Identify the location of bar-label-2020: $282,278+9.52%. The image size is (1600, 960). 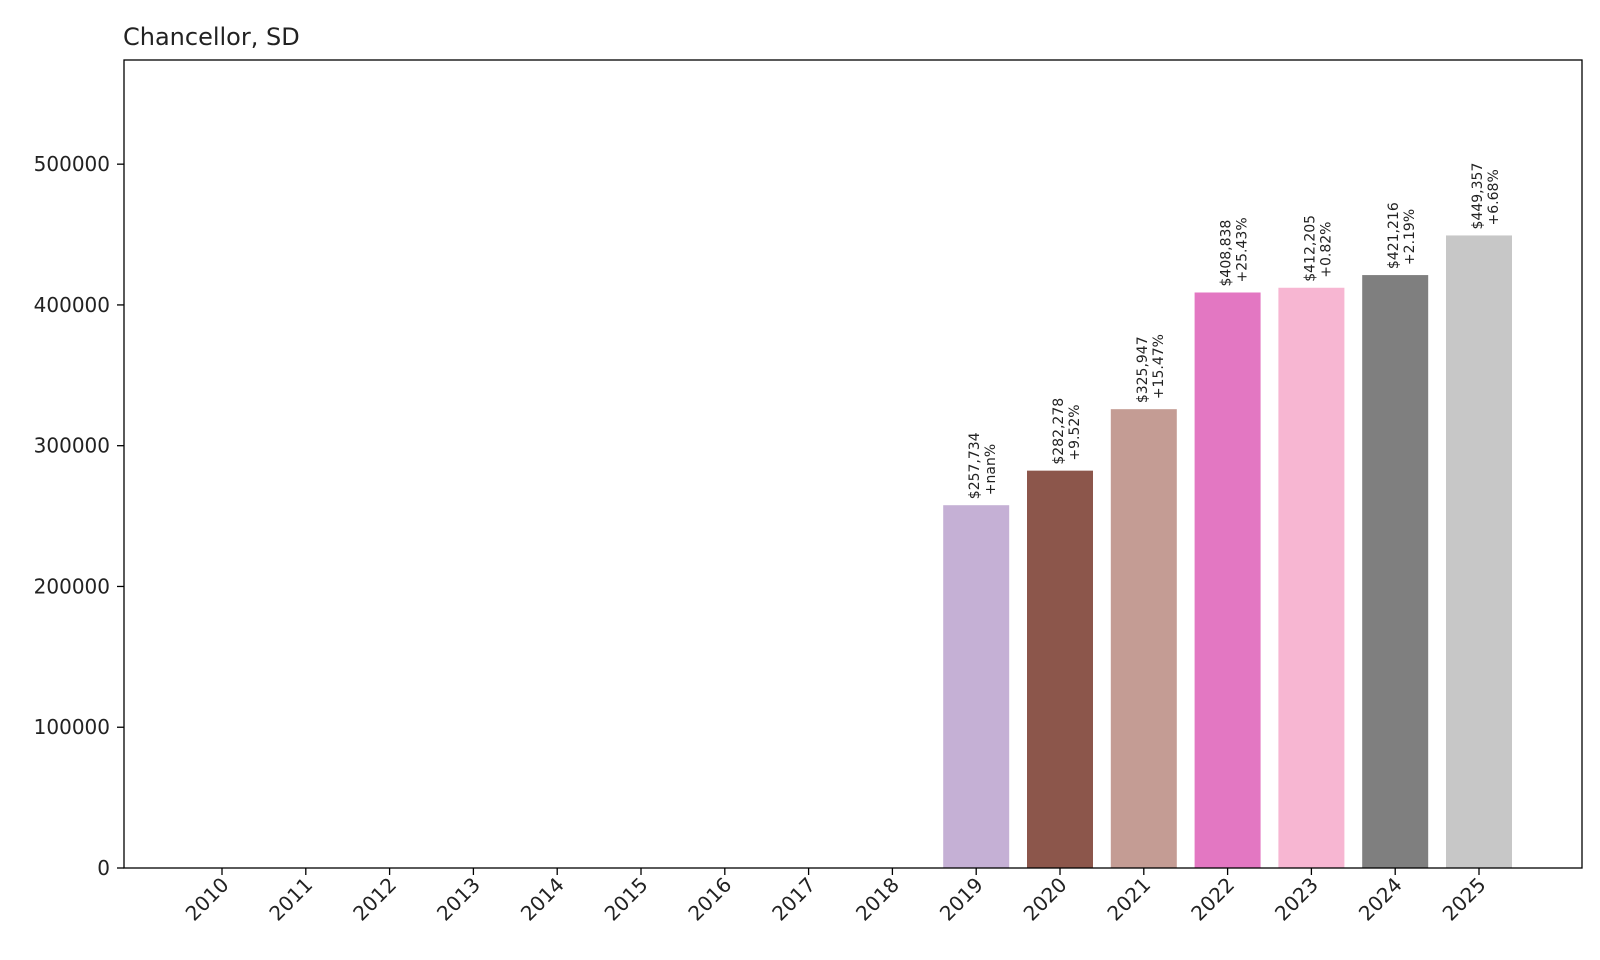
(1067, 431).